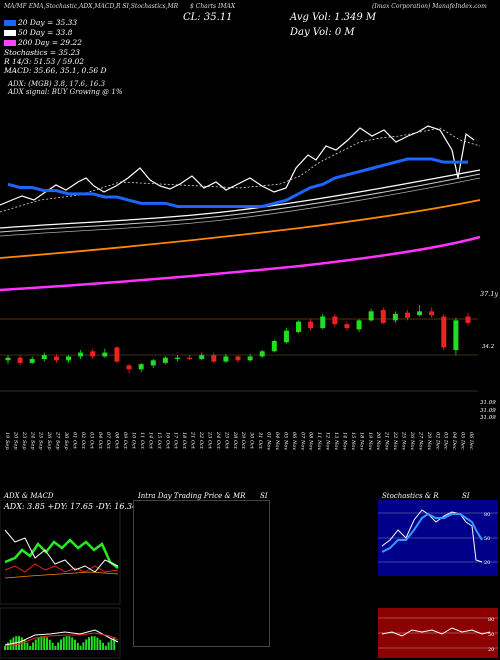  What do you see at coordinates (24, 440) in the screenshot?
I see `date-tick-label: 23 Sep` at bounding box center [24, 440].